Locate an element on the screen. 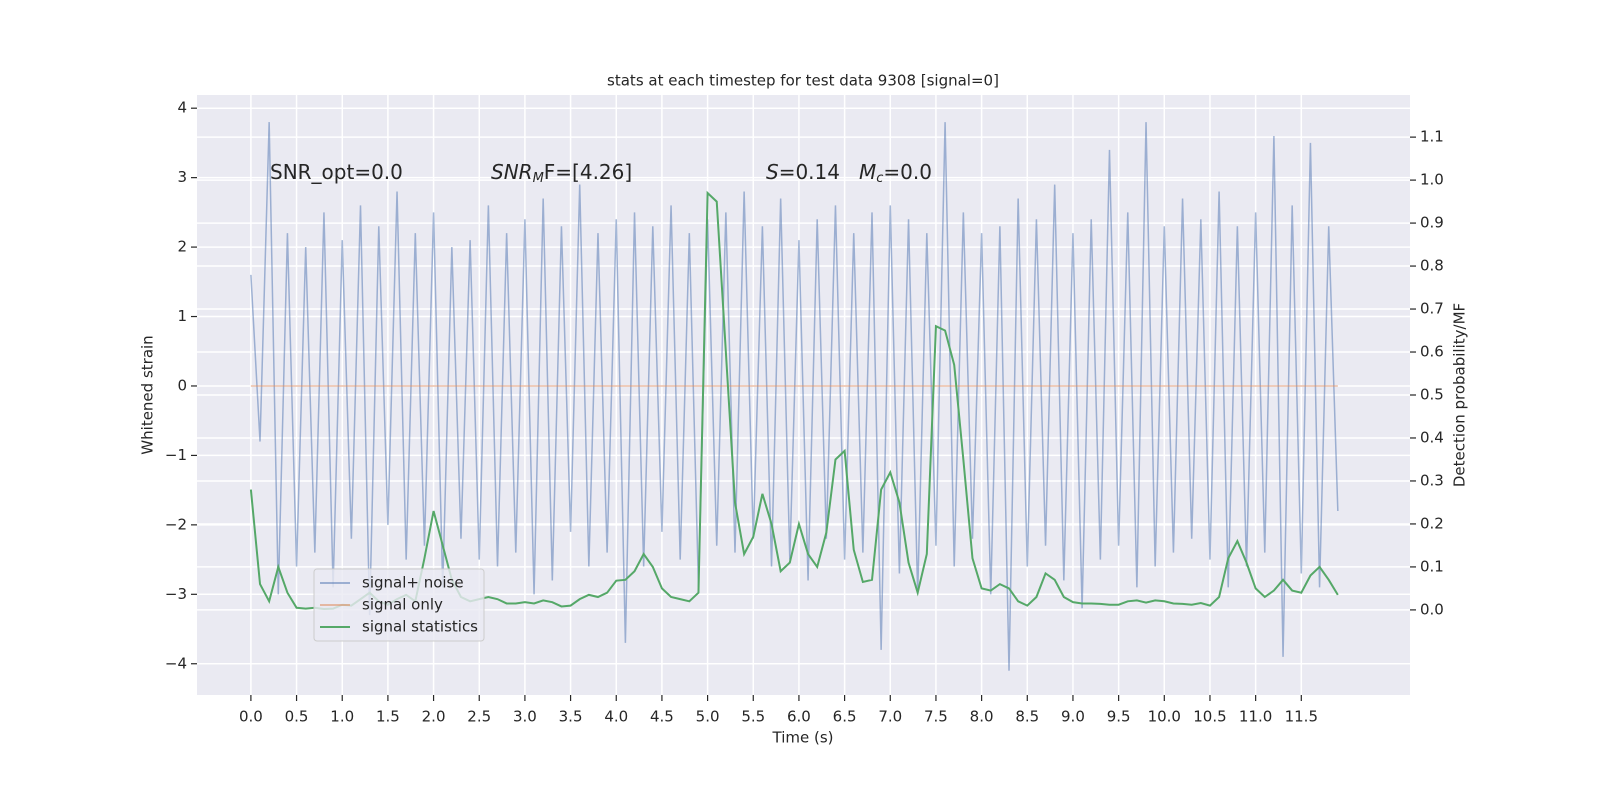  y2-tick-label: 0.4 is located at coordinates (1432, 437).